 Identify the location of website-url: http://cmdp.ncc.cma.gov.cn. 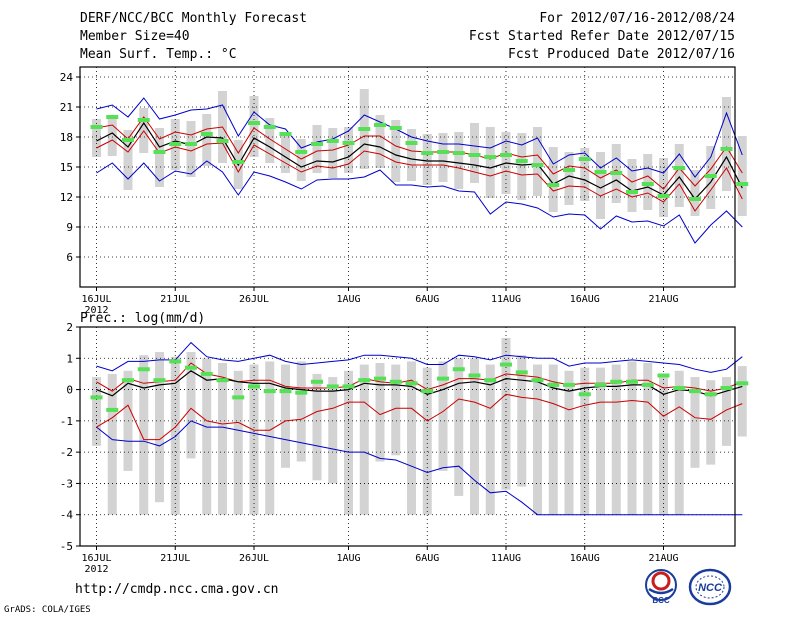
(177, 589).